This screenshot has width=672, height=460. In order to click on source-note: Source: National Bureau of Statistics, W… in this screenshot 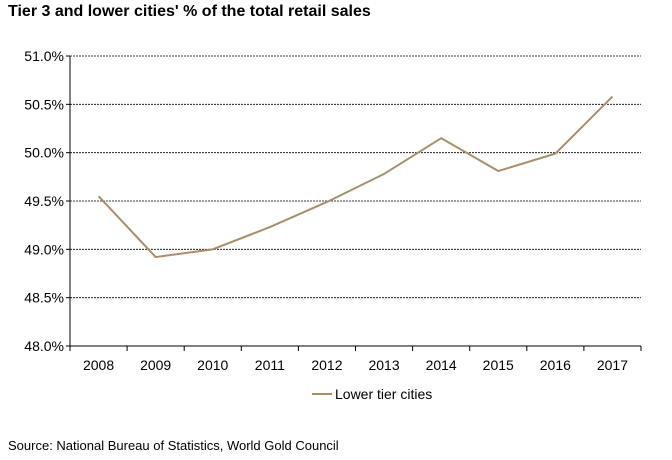, I will do `click(173, 445)`.